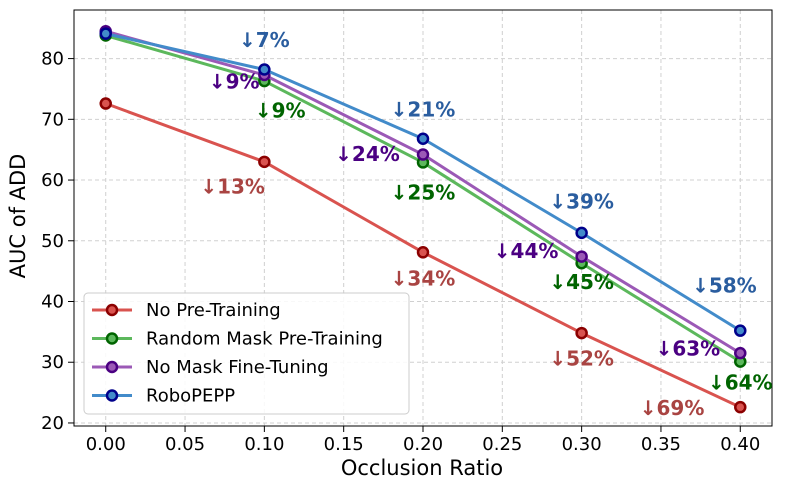 Image resolution: width=786 pixels, height=490 pixels. What do you see at coordinates (581, 282) in the screenshot?
I see `annotation-label: ↓45%` at bounding box center [581, 282].